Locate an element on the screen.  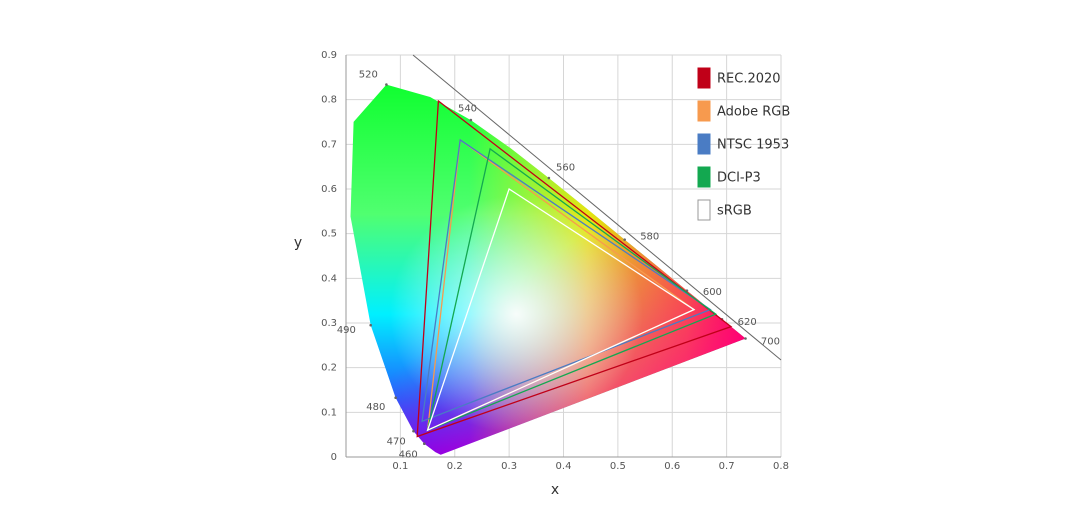
wavelength-label: 580 is located at coordinates (649, 237).